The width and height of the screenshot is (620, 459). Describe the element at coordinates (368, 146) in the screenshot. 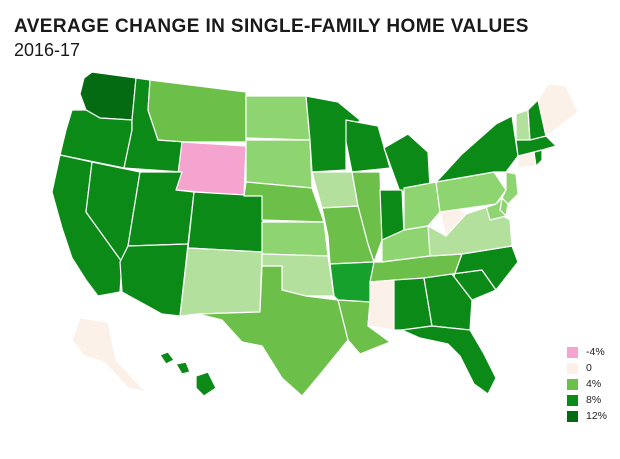

I see `state-wi` at that location.